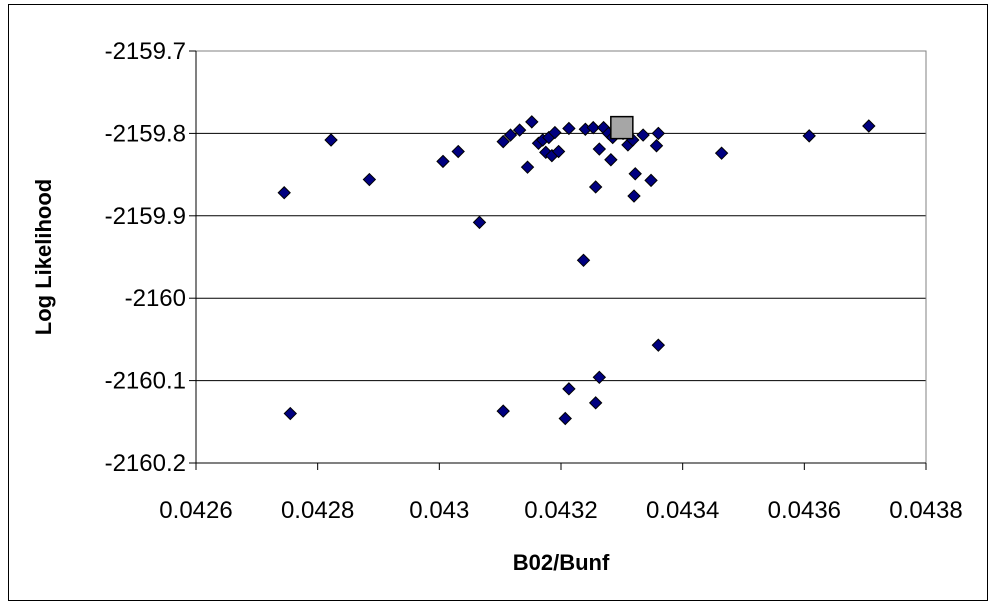 The height and width of the screenshot is (607, 996). Describe the element at coordinates (439, 510) in the screenshot. I see `x-tick-label: 0.043` at that location.